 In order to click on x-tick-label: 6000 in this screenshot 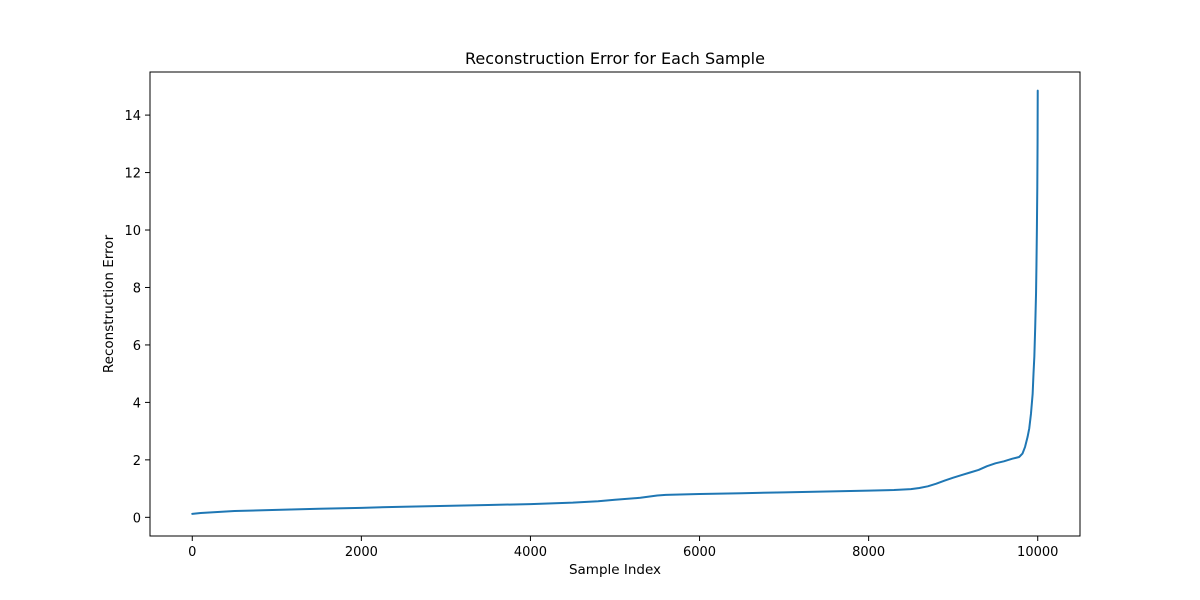, I will do `click(699, 552)`.